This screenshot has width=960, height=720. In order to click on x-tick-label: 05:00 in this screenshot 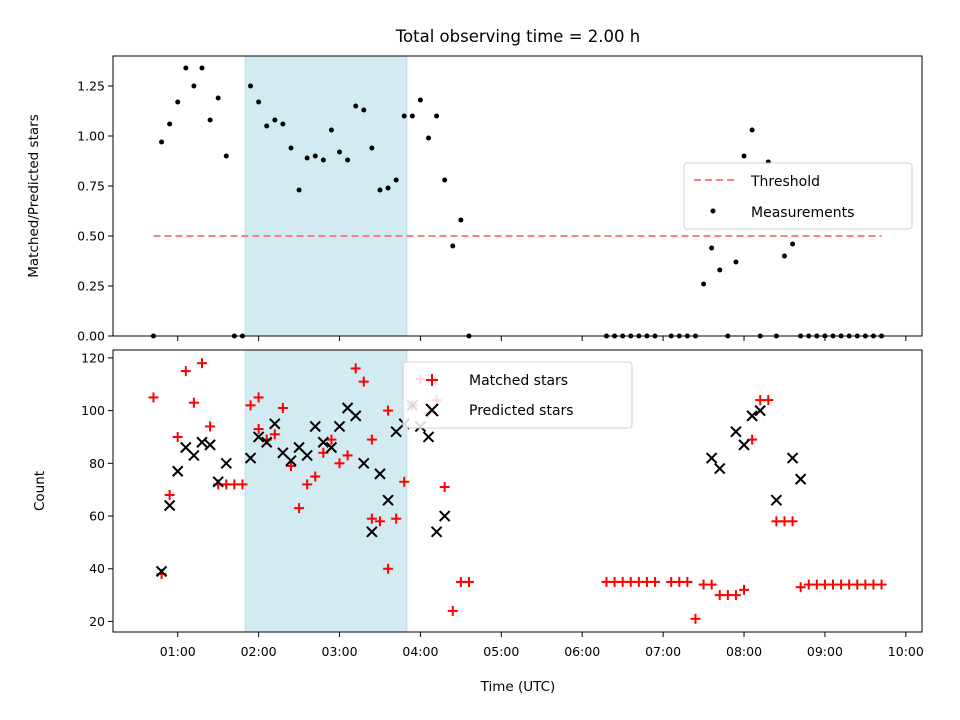, I will do `click(501, 651)`.